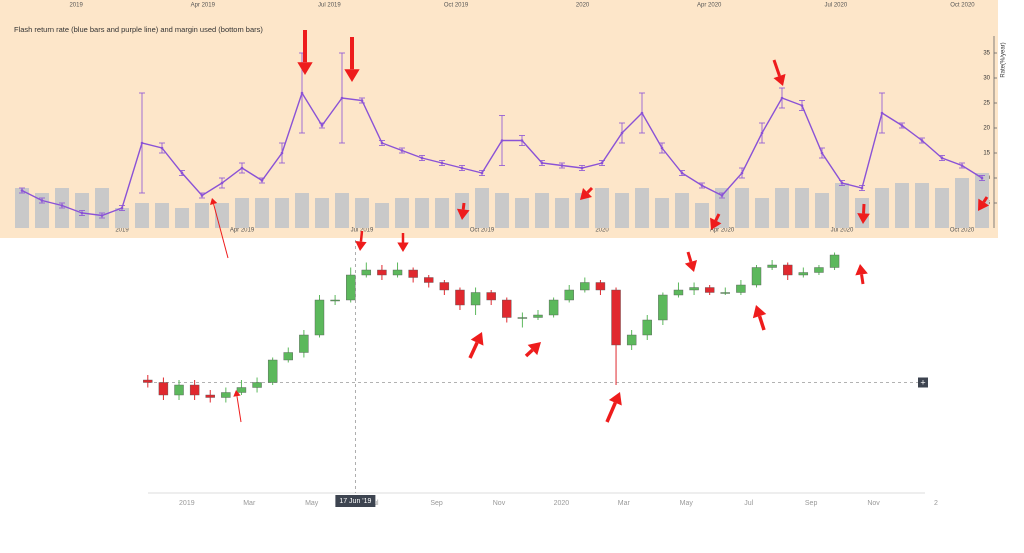  I want to click on y-tick-label: 25, so click(986, 104).